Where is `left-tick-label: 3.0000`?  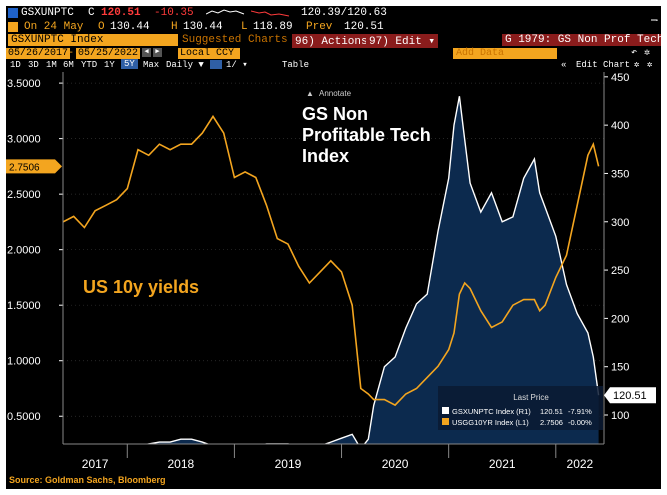 left-tick-label: 3.0000 is located at coordinates (24, 140).